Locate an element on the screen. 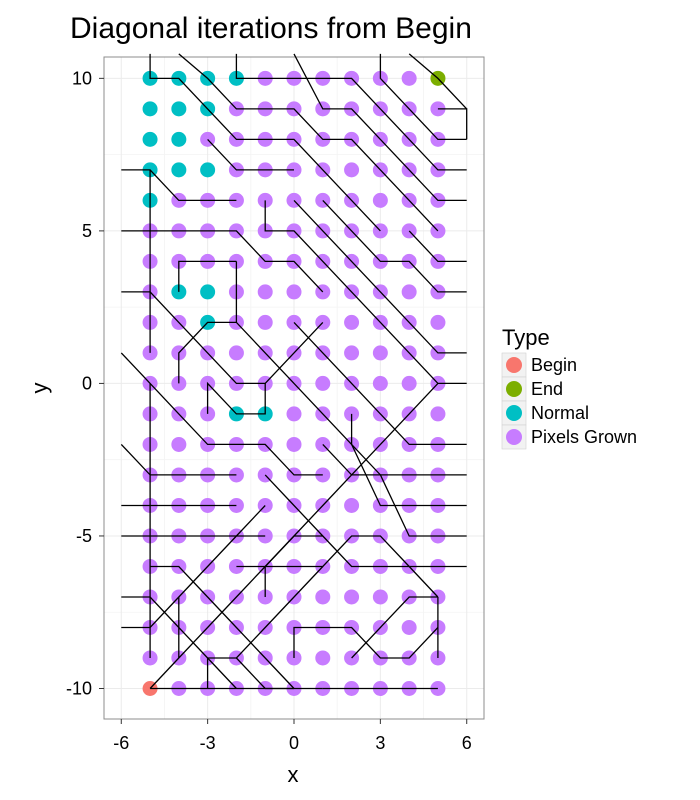  x-tick-label: 3 is located at coordinates (380, 743).